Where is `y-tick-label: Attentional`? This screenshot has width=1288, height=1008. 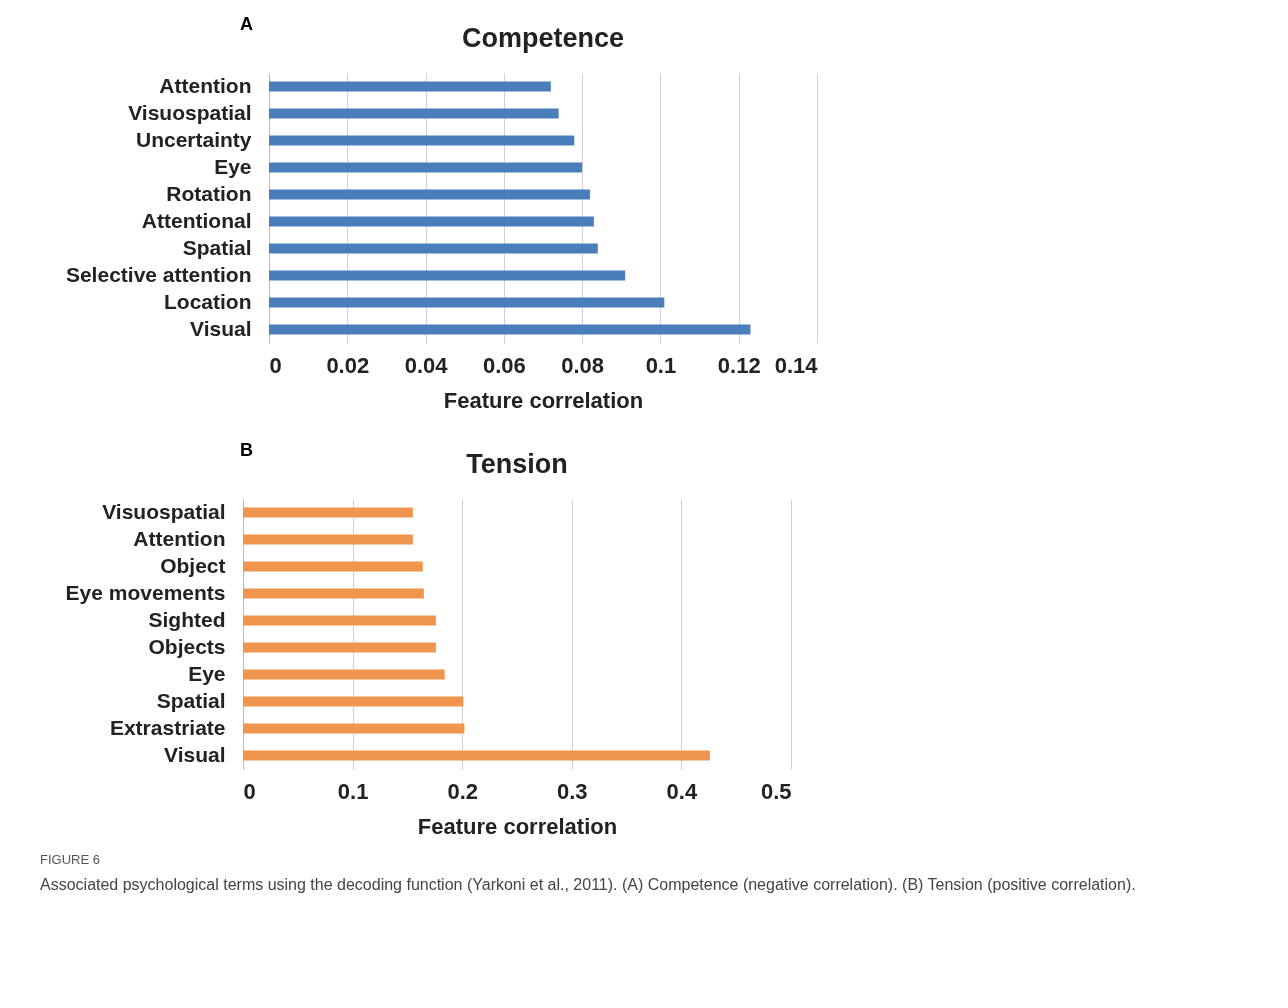 y-tick-label: Attentional is located at coordinates (196, 220).